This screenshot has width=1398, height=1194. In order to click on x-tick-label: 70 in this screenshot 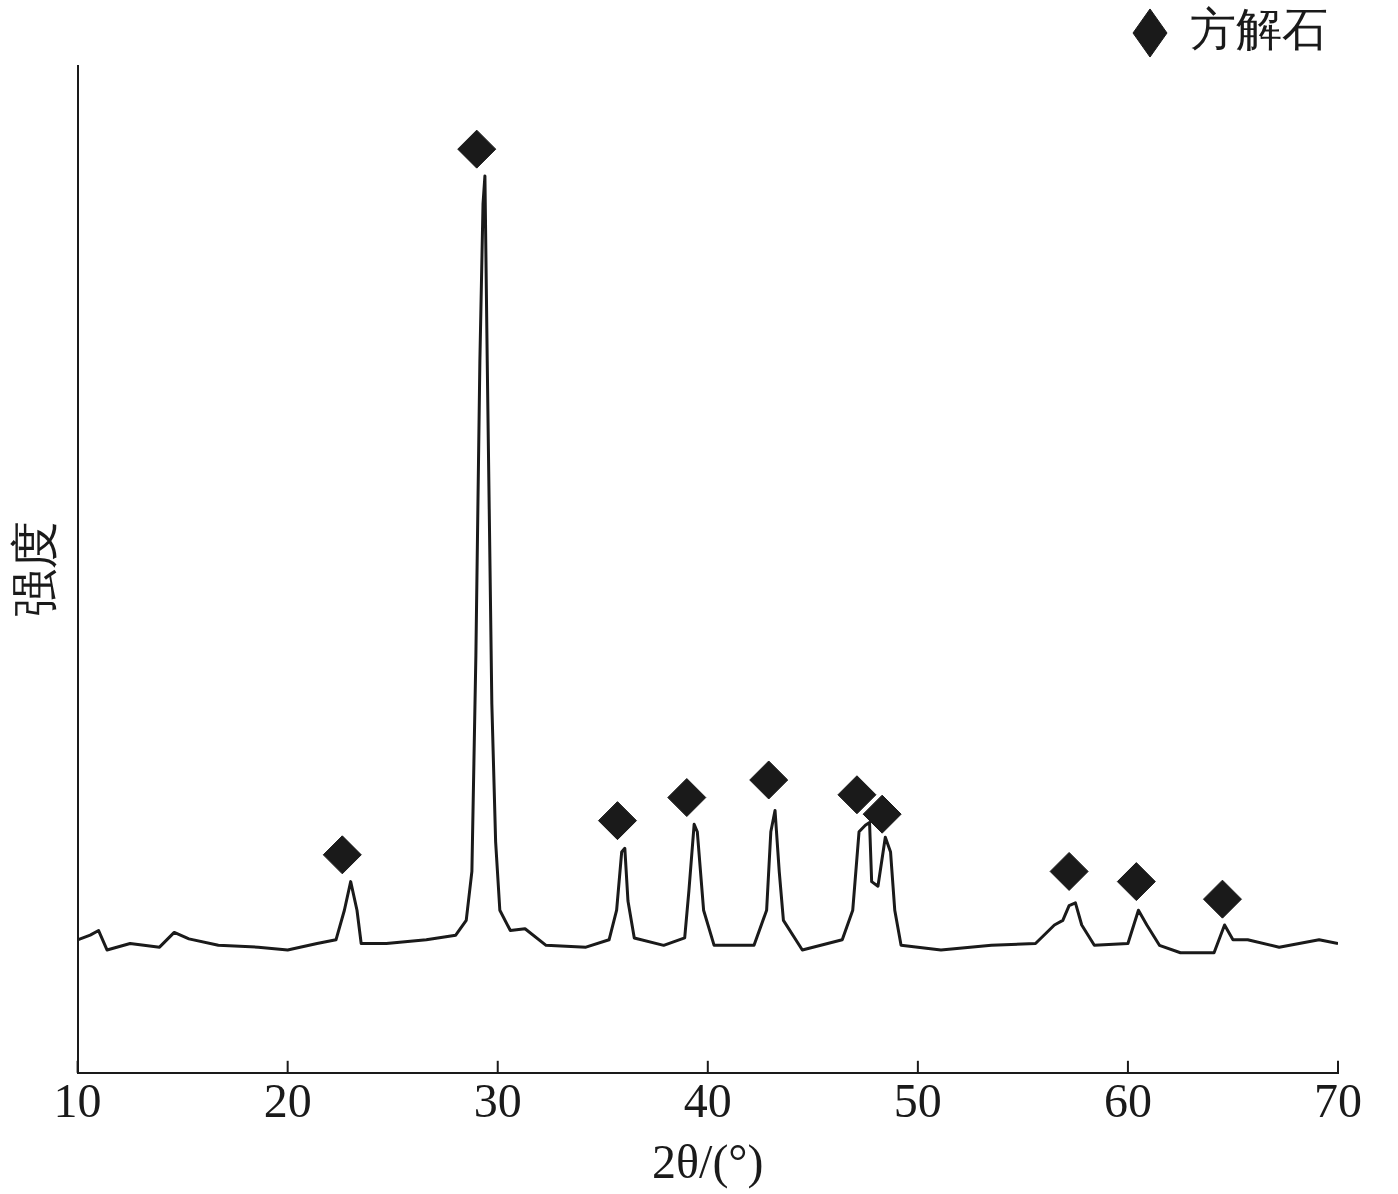, I will do `click(1338, 1101)`.